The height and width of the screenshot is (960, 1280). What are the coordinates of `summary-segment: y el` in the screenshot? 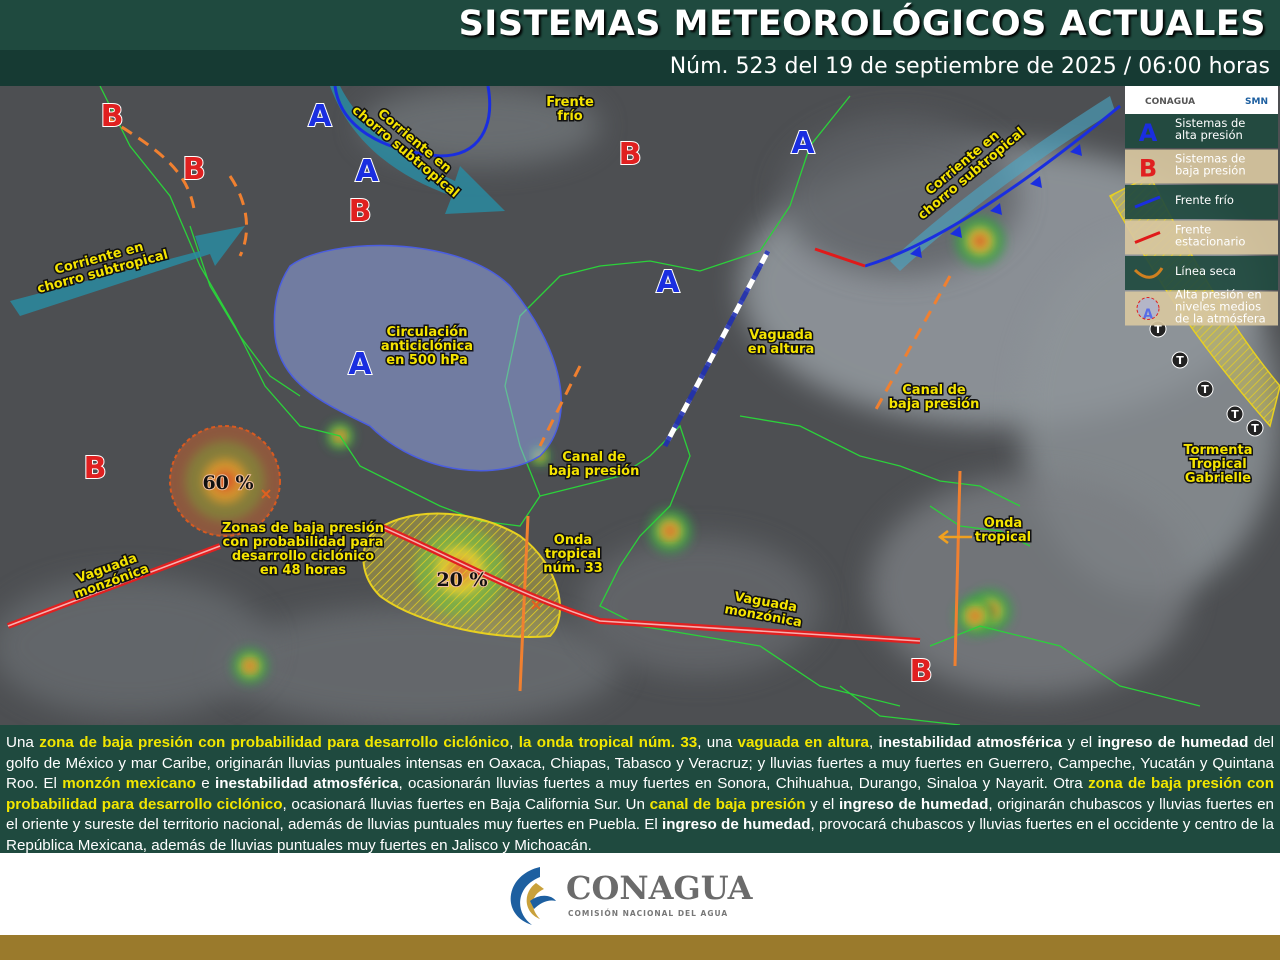 It's located at (1080, 742).